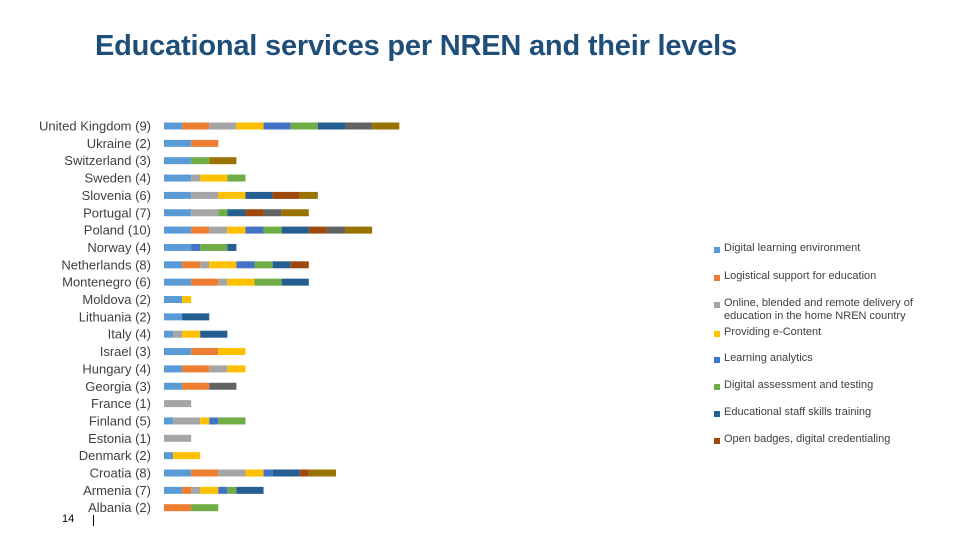 The width and height of the screenshot is (960, 540). What do you see at coordinates (106, 264) in the screenshot?
I see `category-label: Netherlands (8)` at bounding box center [106, 264].